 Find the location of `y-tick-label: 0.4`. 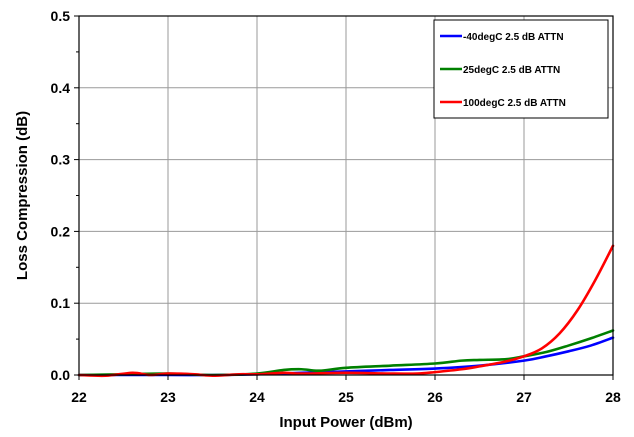

y-tick-label: 0.4 is located at coordinates (61, 88).